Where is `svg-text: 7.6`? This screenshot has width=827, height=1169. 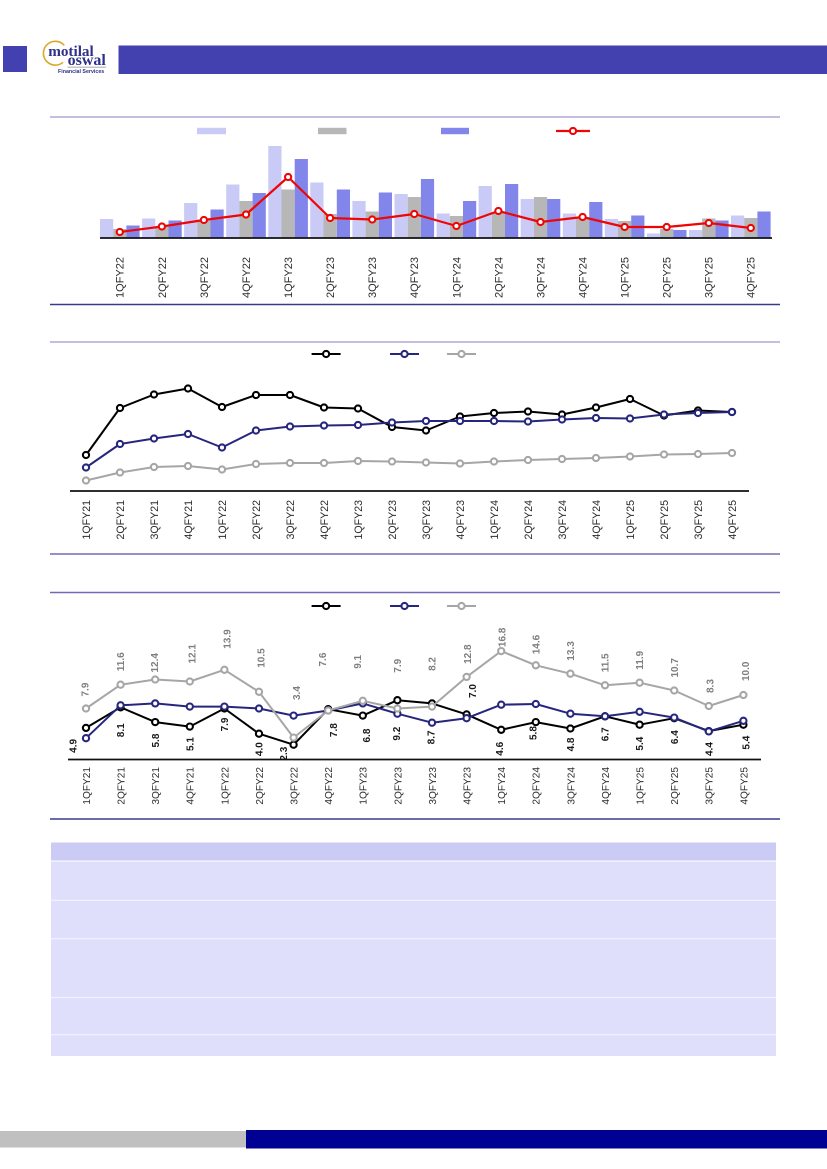 svg-text: 7.6 is located at coordinates (323, 659).